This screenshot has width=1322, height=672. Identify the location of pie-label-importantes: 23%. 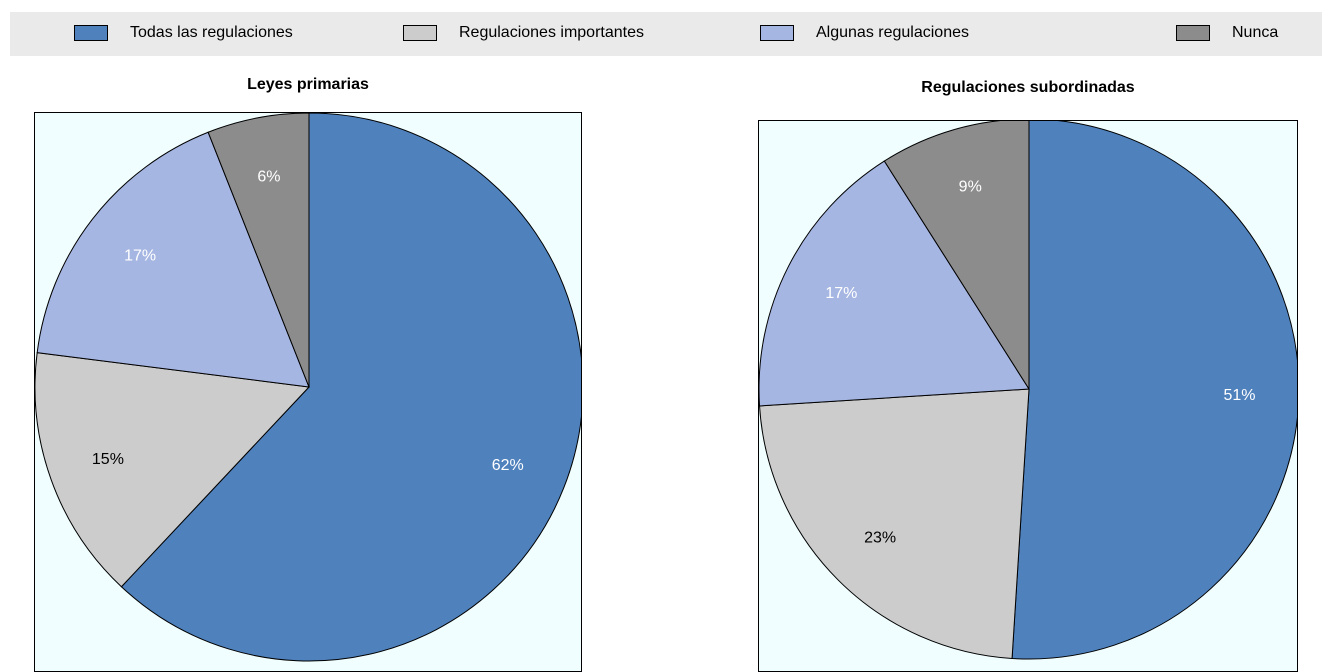
(880, 537).